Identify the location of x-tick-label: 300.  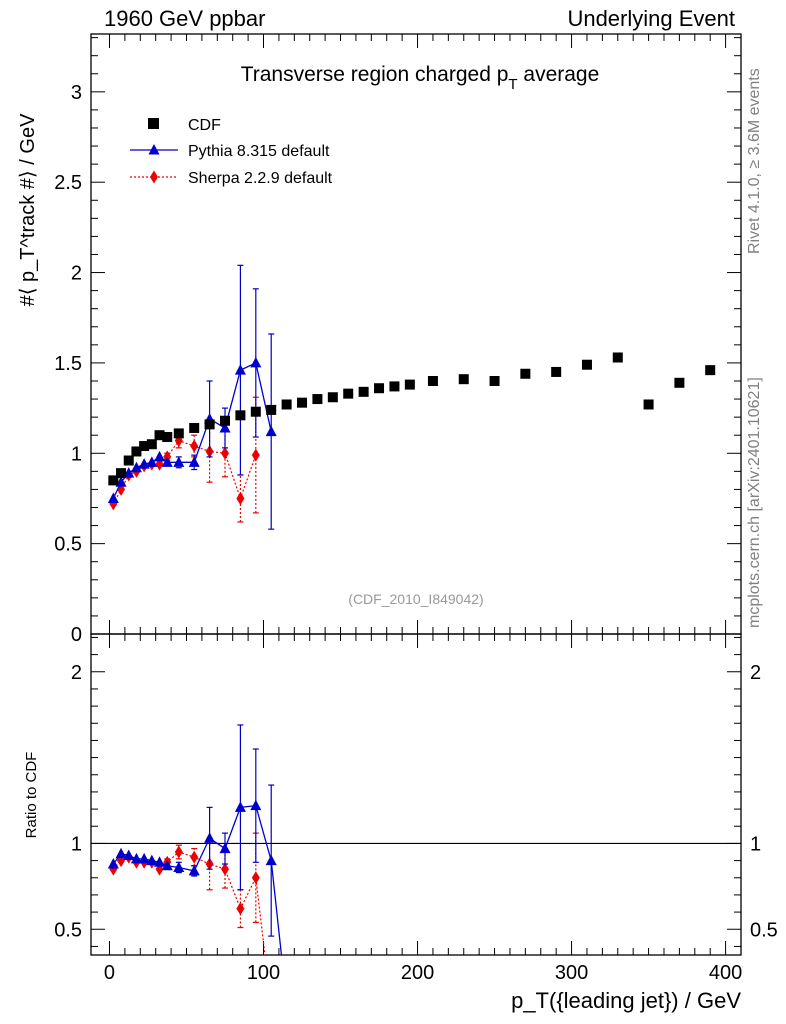
(571, 973).